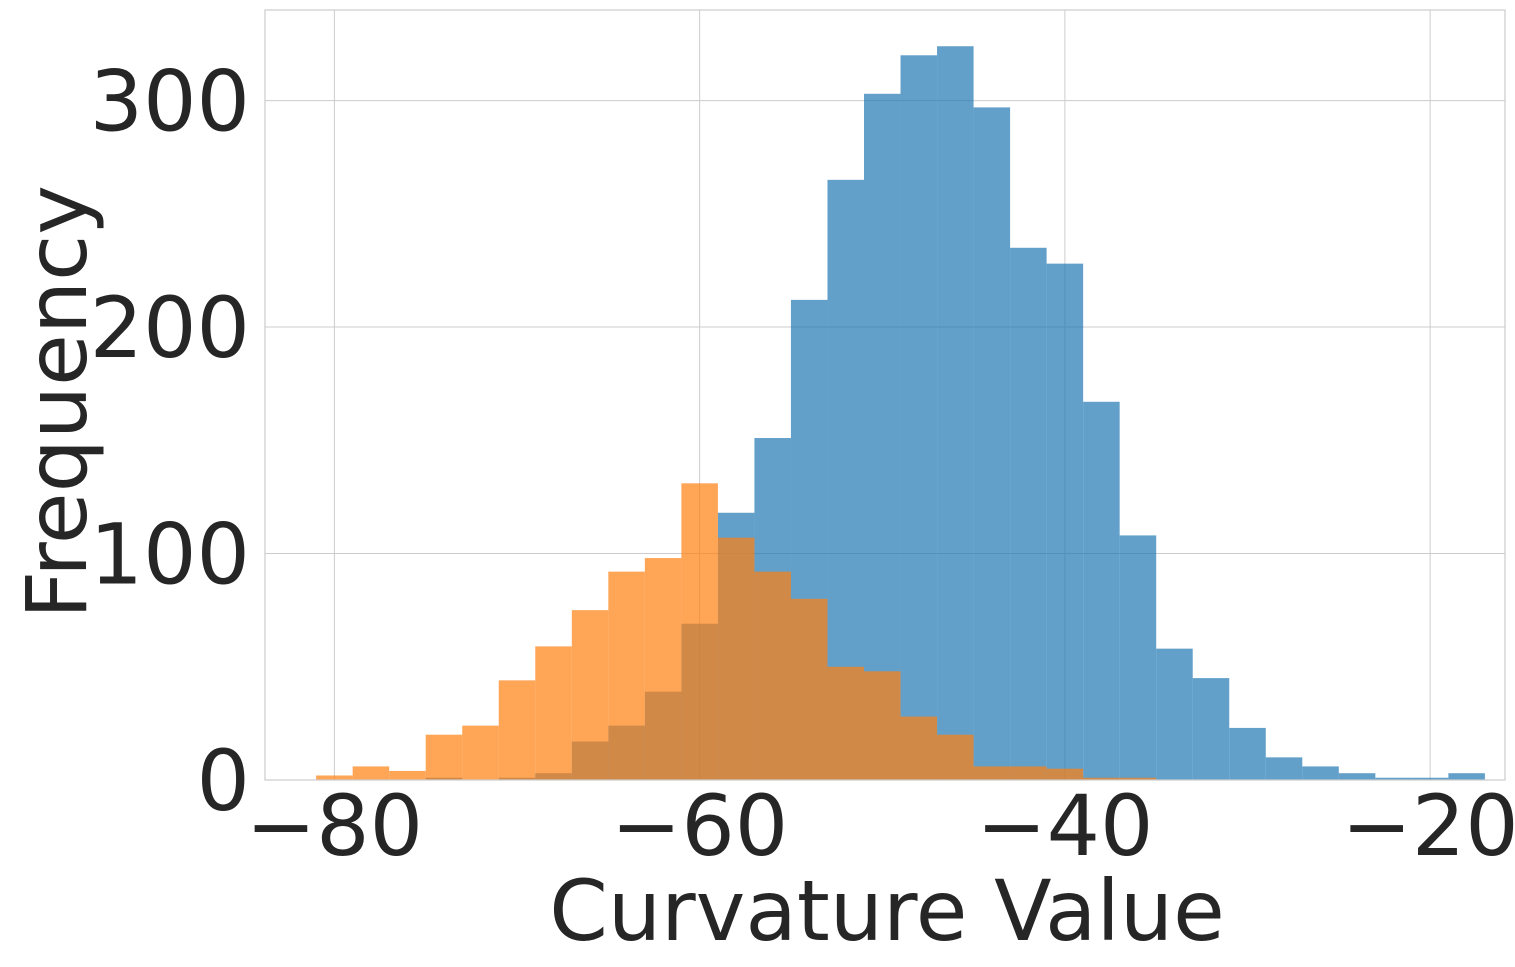  Describe the element at coordinates (170, 102) in the screenshot. I see `y-tick-label: 300` at that location.